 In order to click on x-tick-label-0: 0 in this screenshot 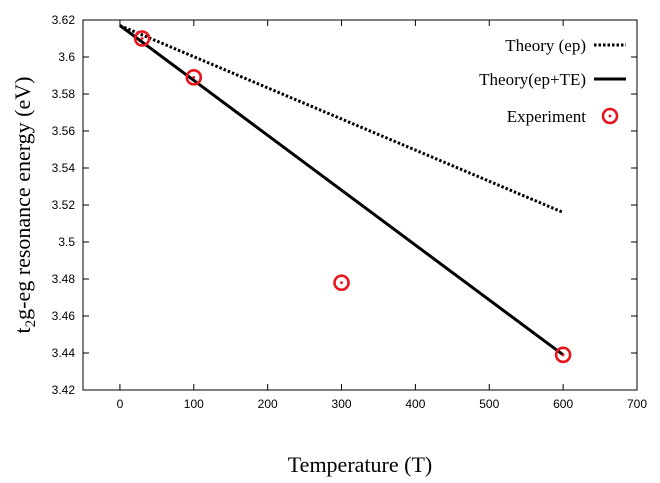, I will do `click(120, 404)`.